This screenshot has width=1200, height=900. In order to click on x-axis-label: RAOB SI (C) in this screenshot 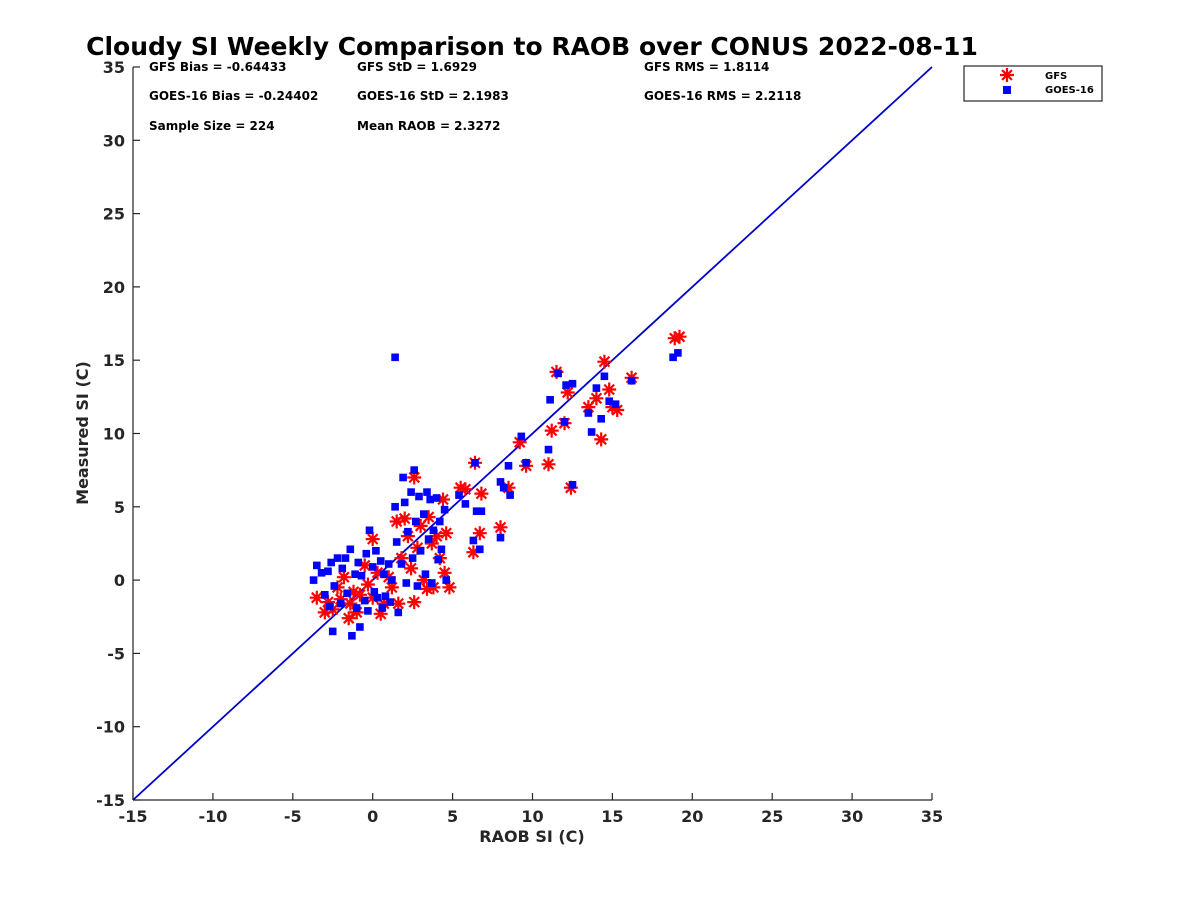, I will do `click(531, 836)`.